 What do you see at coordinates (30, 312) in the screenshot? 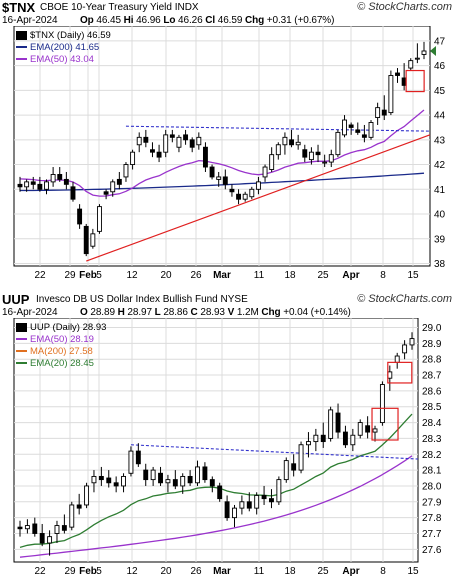
I see `uup-date: 16-Apr-2024` at bounding box center [30, 312].